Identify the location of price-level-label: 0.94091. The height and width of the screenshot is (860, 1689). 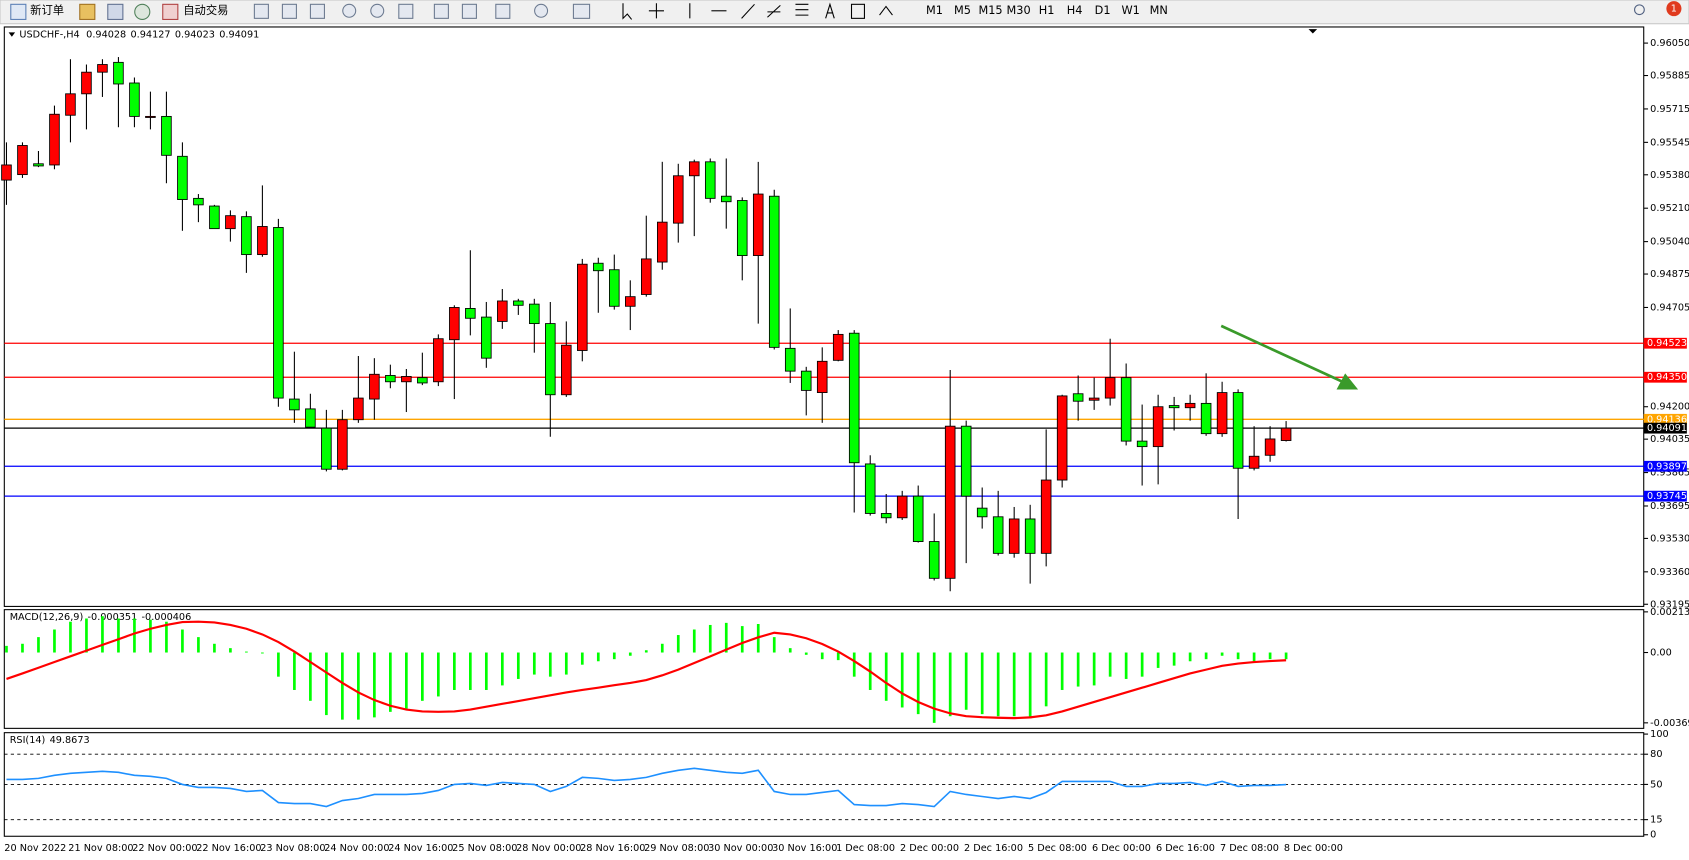
(1667, 428).